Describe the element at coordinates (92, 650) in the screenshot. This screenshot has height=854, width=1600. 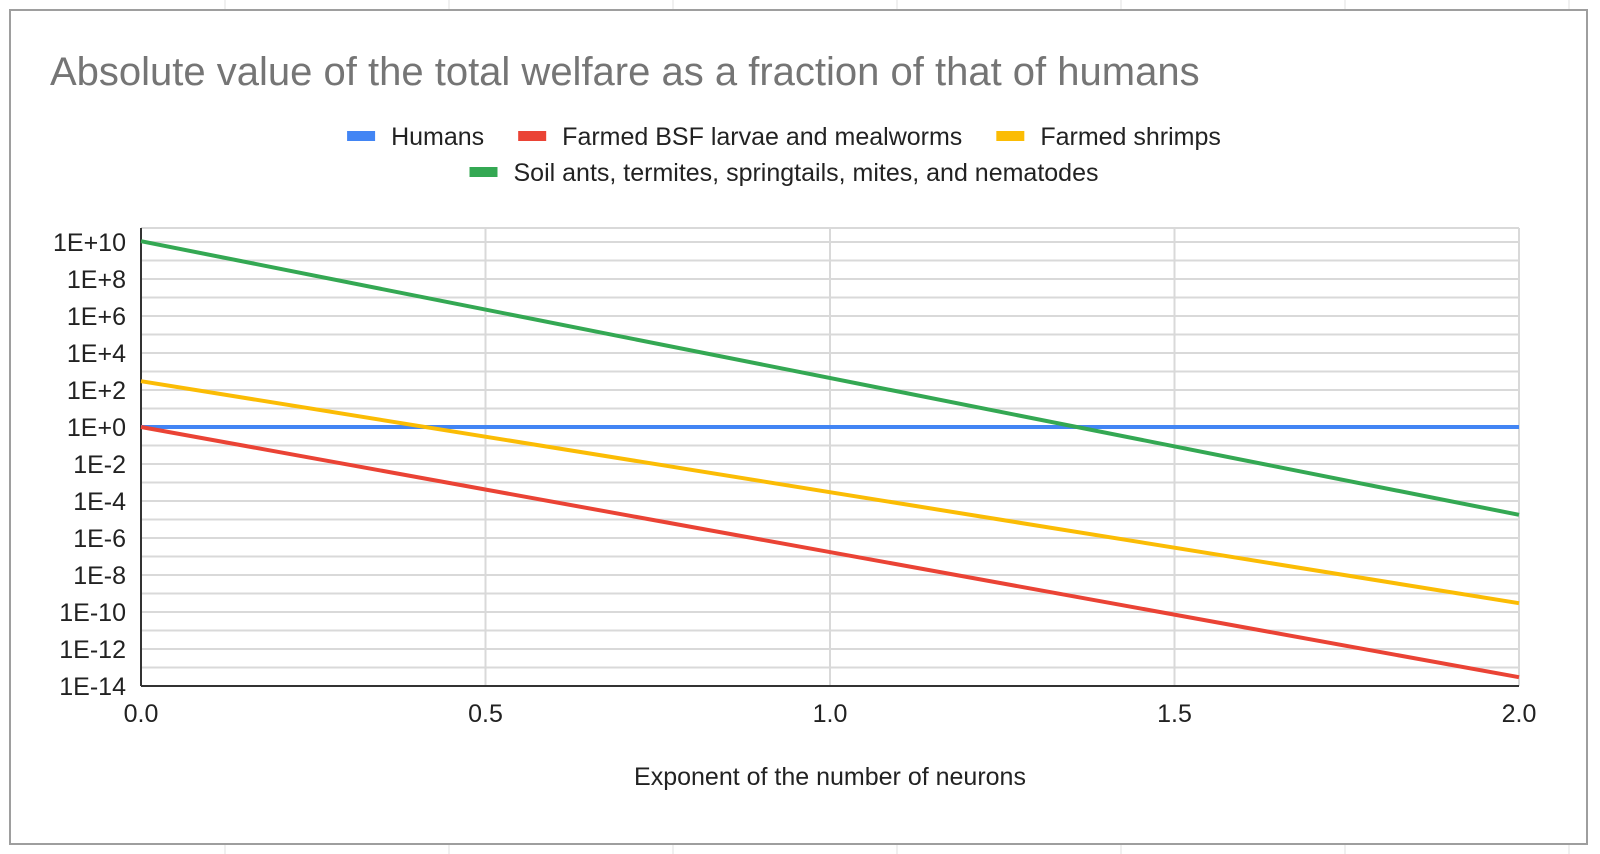
I see `y-tick-label: 1E-12` at that location.